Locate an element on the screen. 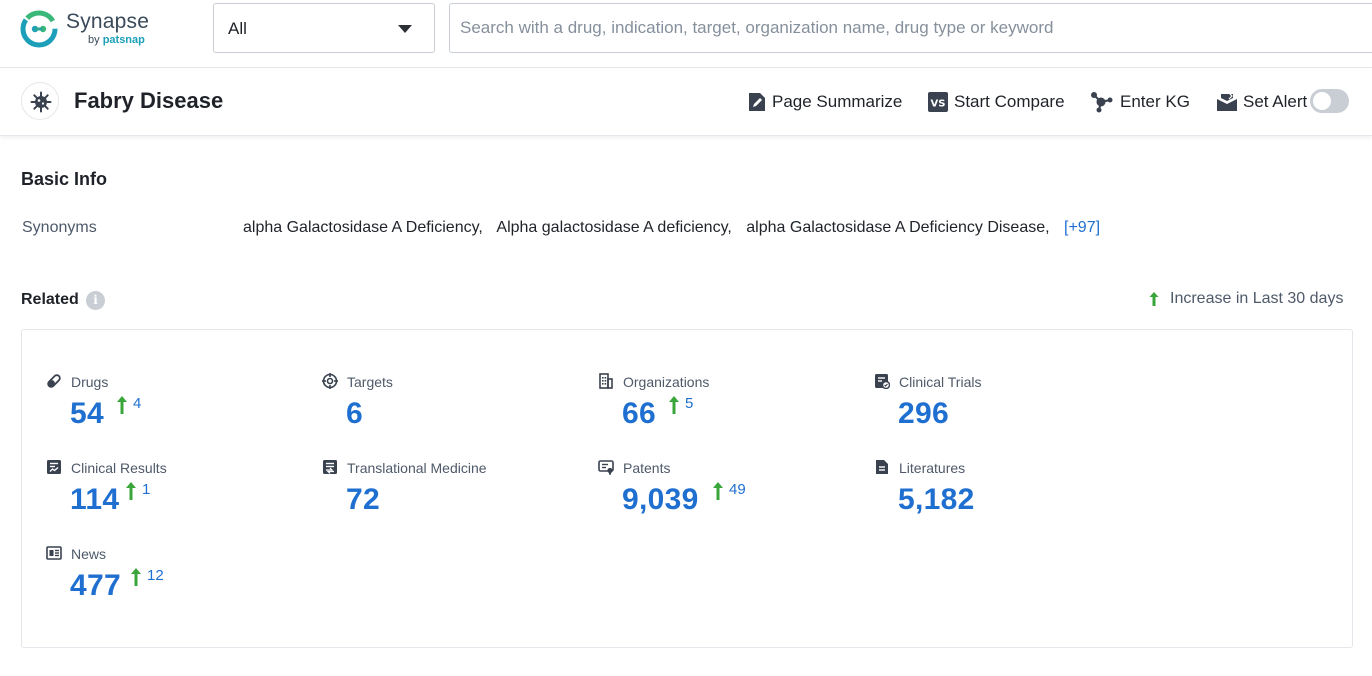  stat-label: Organizations is located at coordinates (666, 382).